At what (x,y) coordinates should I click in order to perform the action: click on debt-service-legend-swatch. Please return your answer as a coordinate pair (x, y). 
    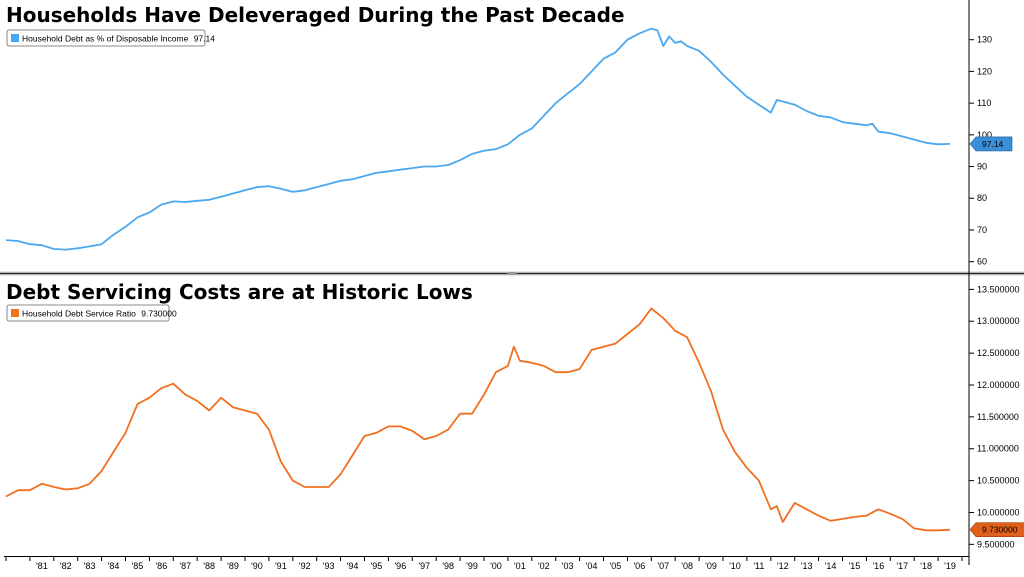
    Looking at the image, I should click on (15, 313).